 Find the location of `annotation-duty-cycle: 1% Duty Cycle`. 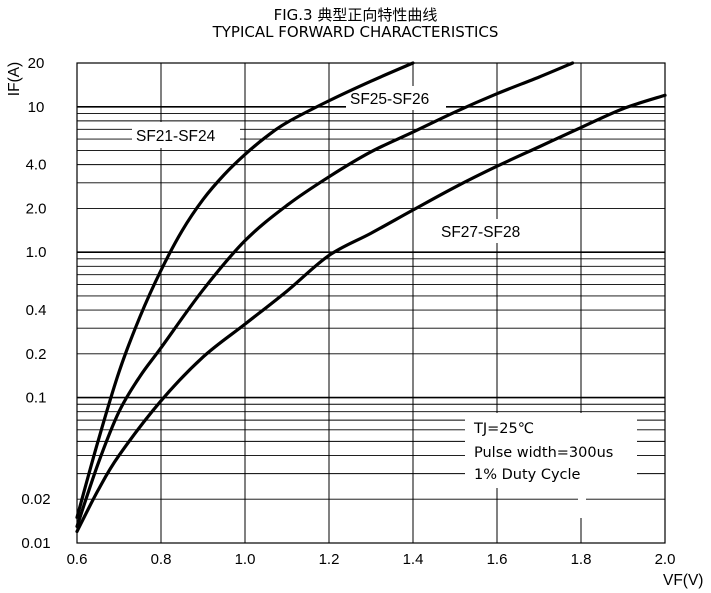

annotation-duty-cycle: 1% Duty Cycle is located at coordinates (527, 475).